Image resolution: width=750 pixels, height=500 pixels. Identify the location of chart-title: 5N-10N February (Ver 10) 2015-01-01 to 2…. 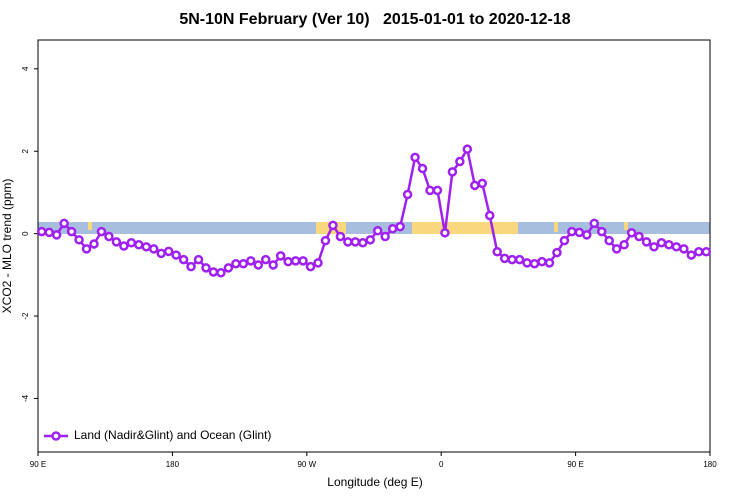
(374, 19).